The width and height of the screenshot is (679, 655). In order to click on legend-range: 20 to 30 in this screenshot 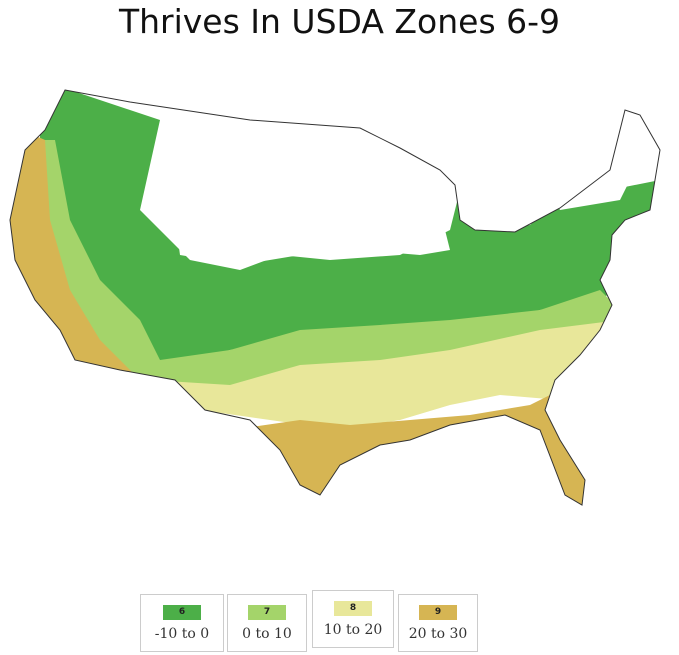, I will do `click(438, 634)`.